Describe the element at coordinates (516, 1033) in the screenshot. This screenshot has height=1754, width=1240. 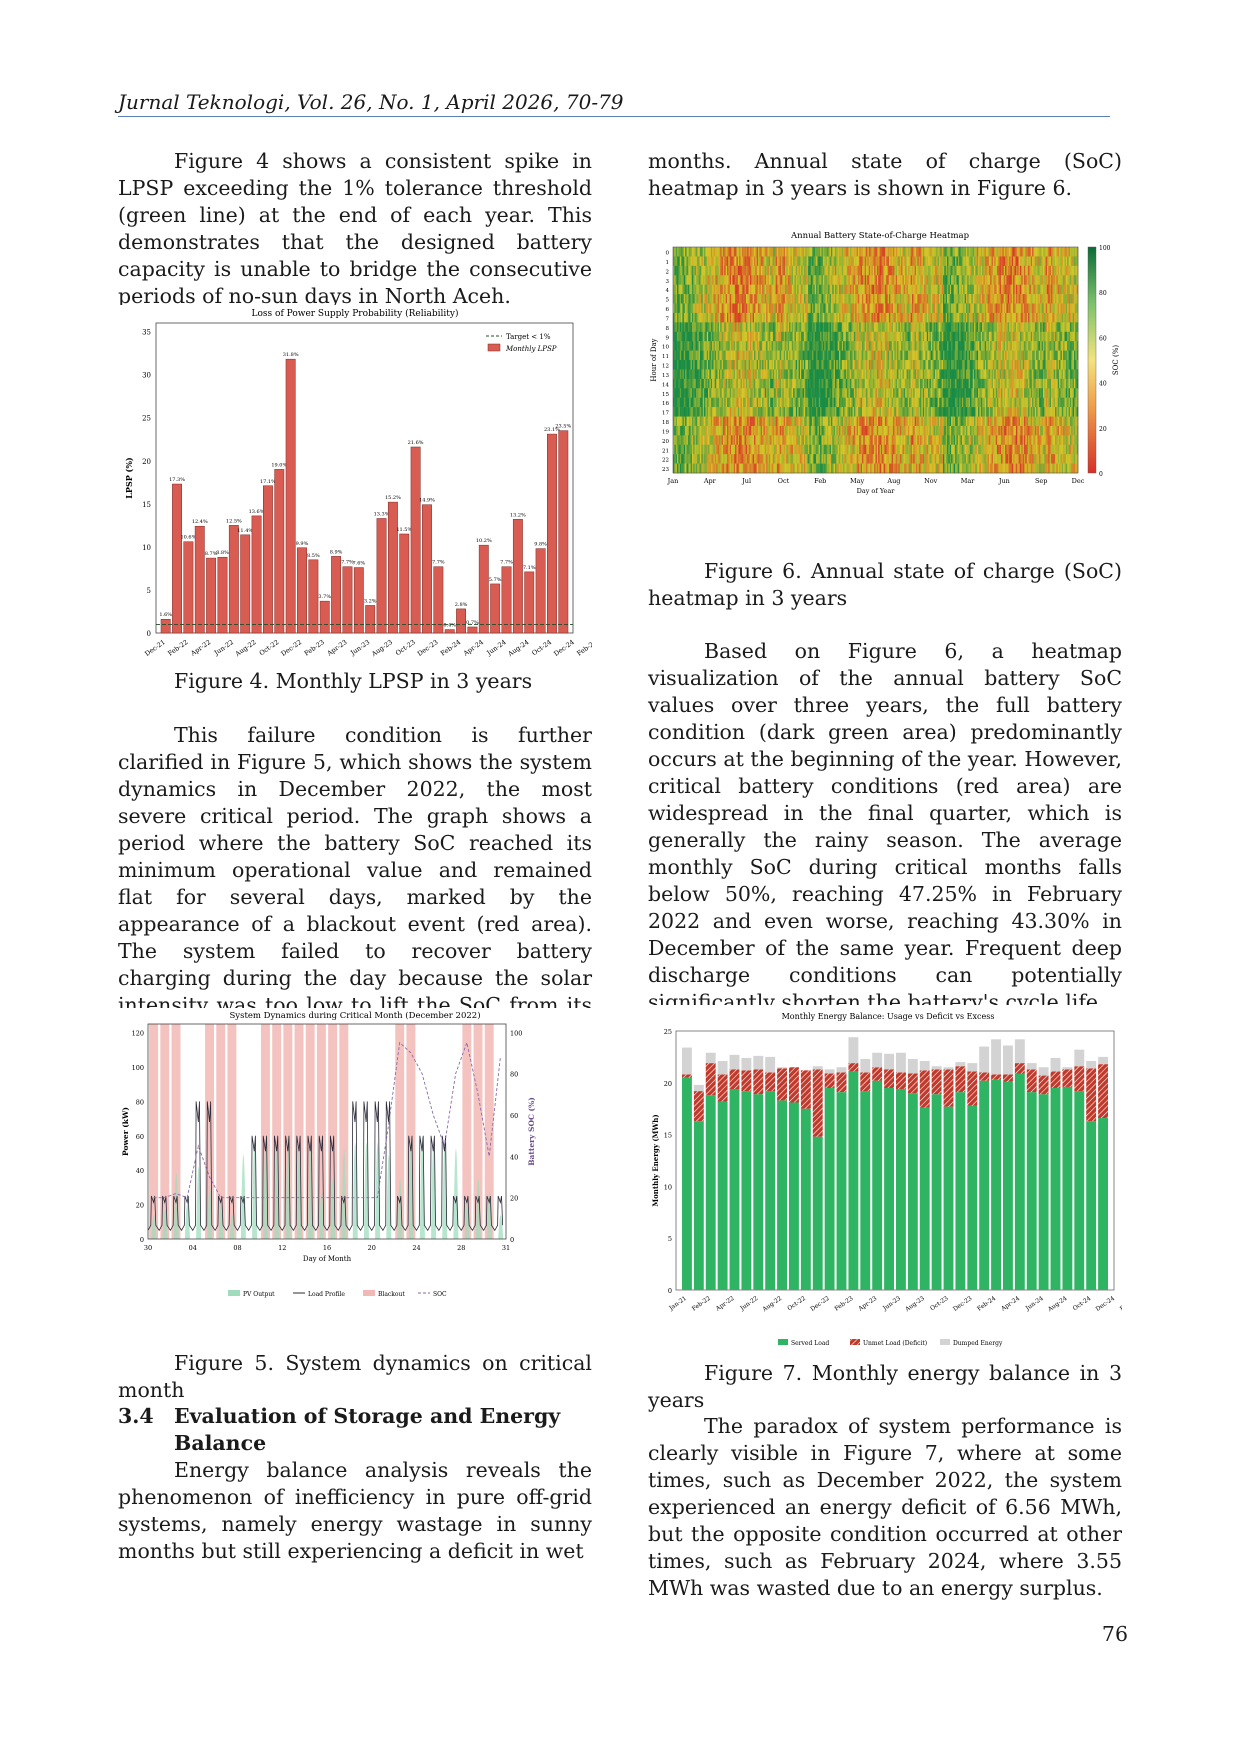
I see `fig5-y2tick-label: 100` at that location.